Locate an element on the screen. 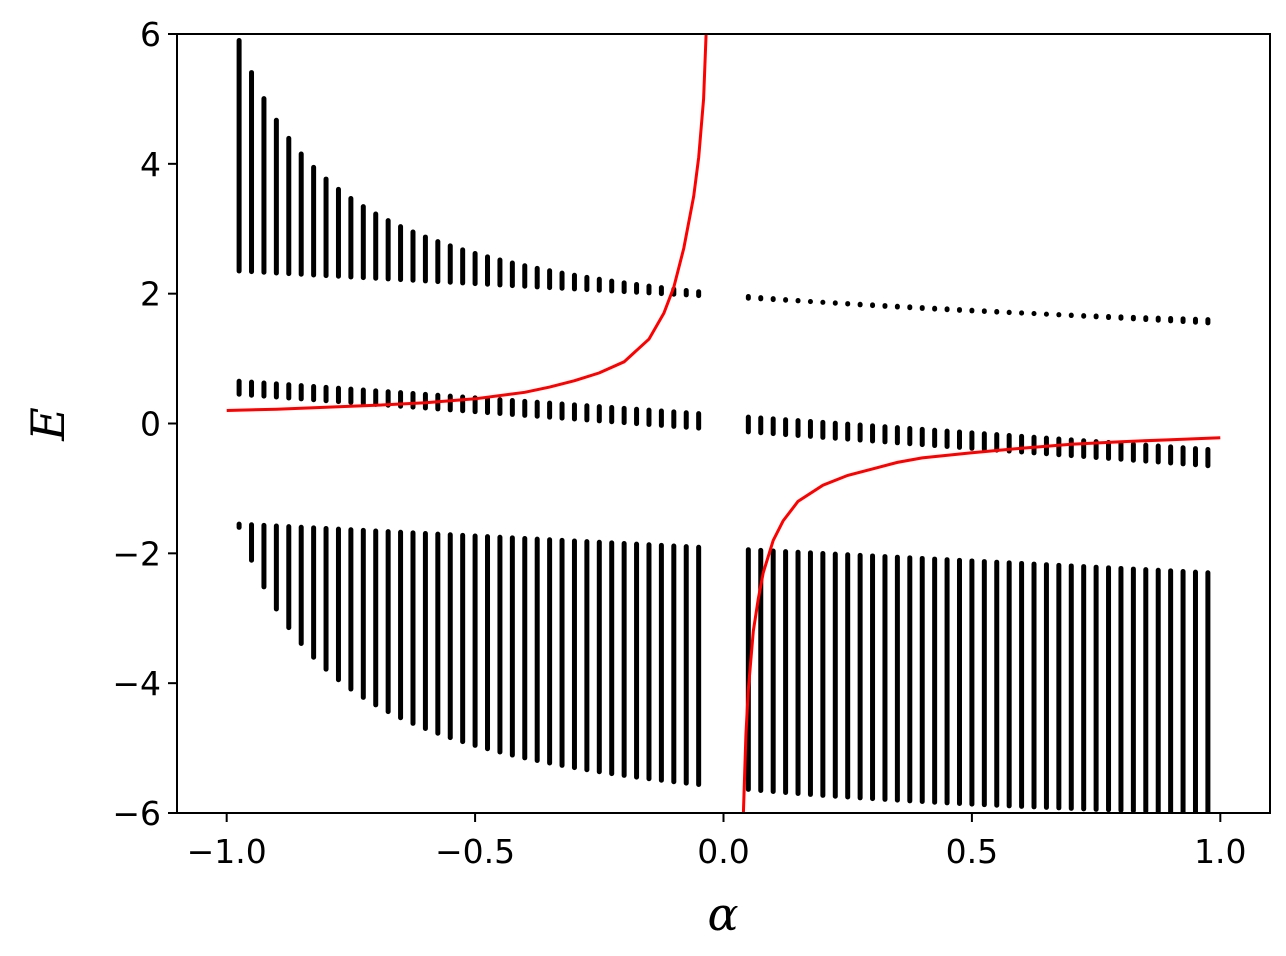  x-tick-label: 0.5 is located at coordinates (972, 851).